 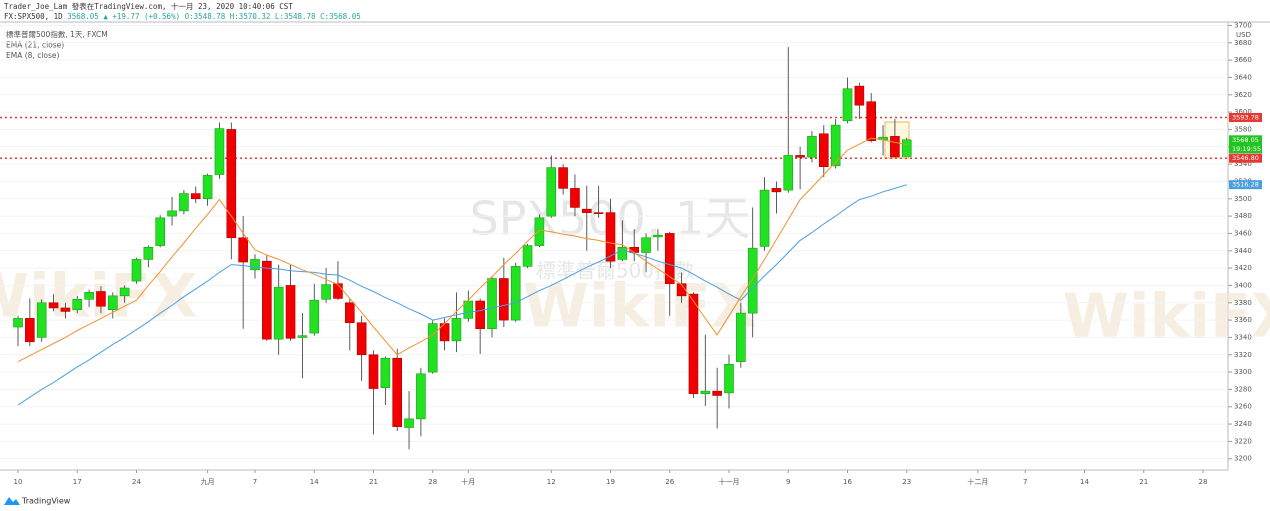 What do you see at coordinates (468, 481) in the screenshot?
I see `x-tick-label: 十月` at bounding box center [468, 481].